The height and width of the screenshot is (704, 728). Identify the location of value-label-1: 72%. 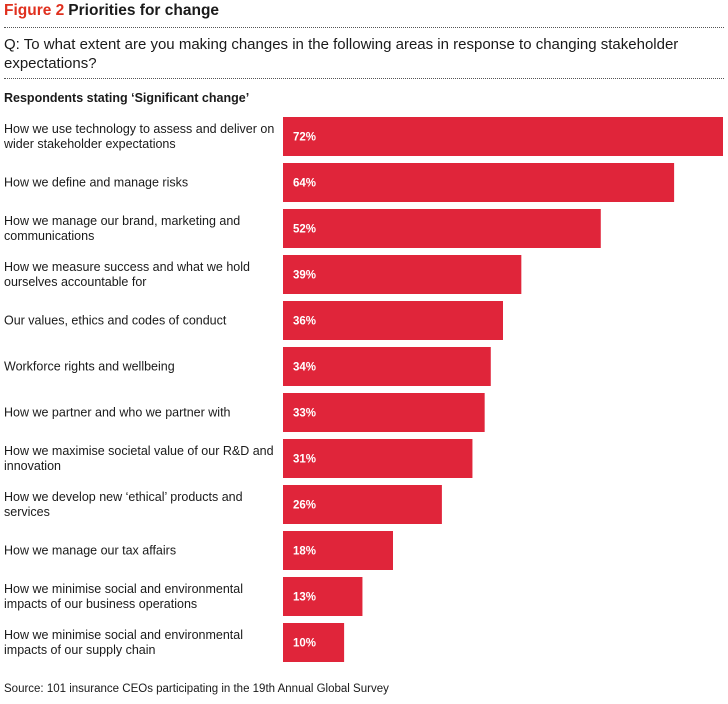
(304, 138).